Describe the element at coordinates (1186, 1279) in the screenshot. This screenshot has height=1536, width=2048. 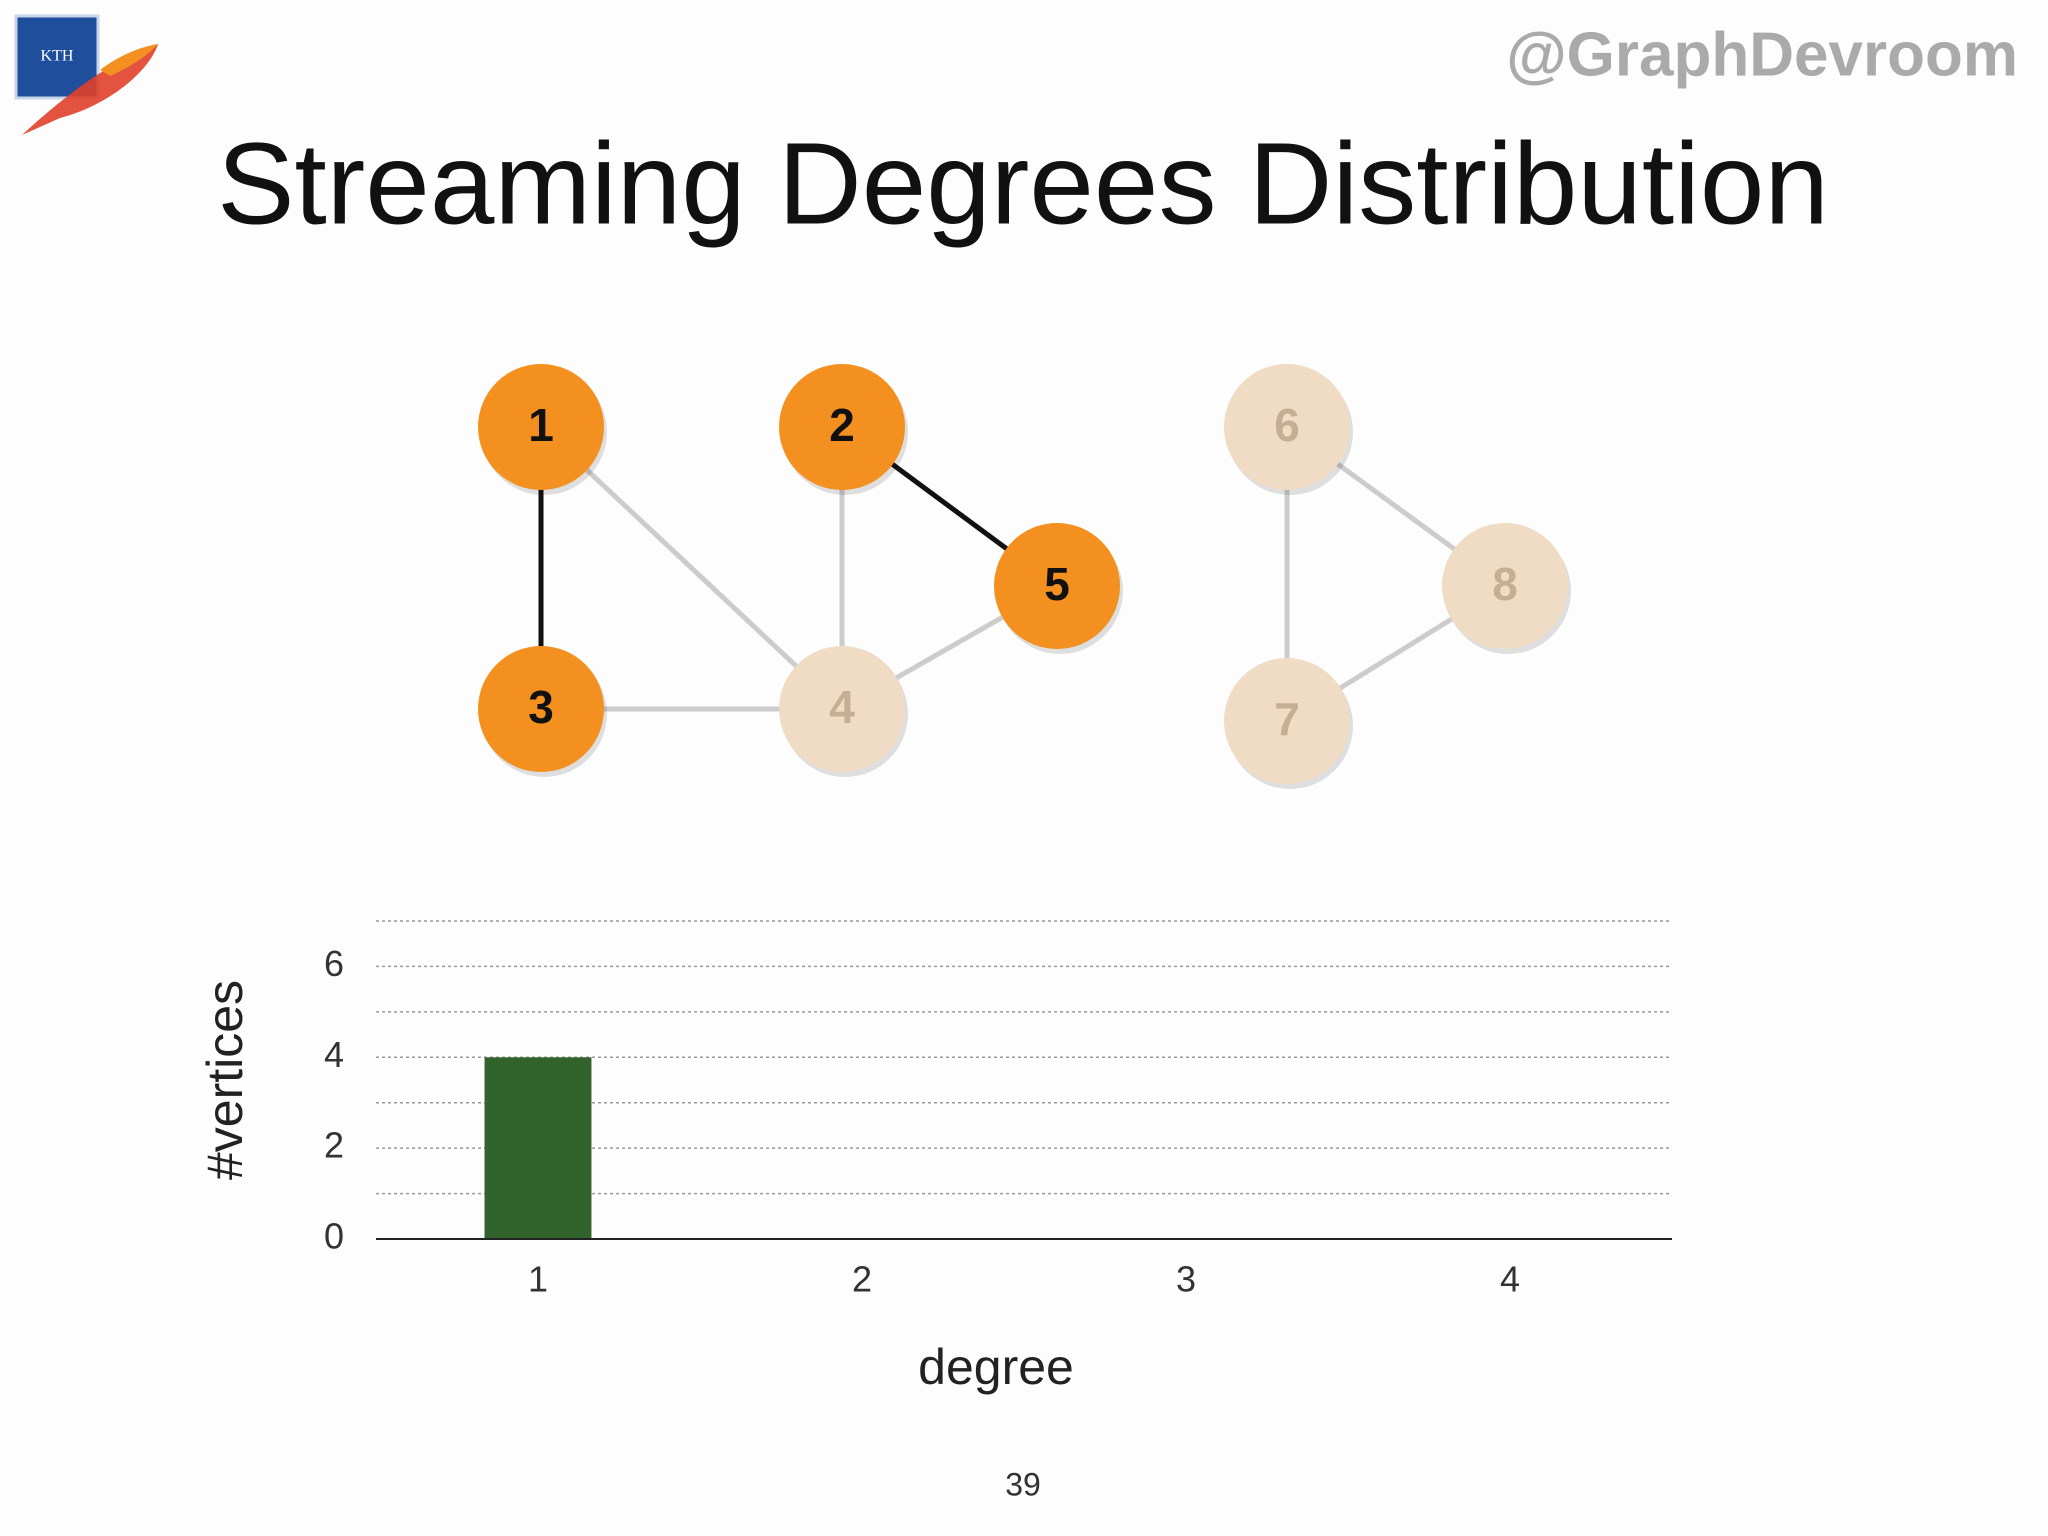
I see `x-tick-label: 3` at that location.